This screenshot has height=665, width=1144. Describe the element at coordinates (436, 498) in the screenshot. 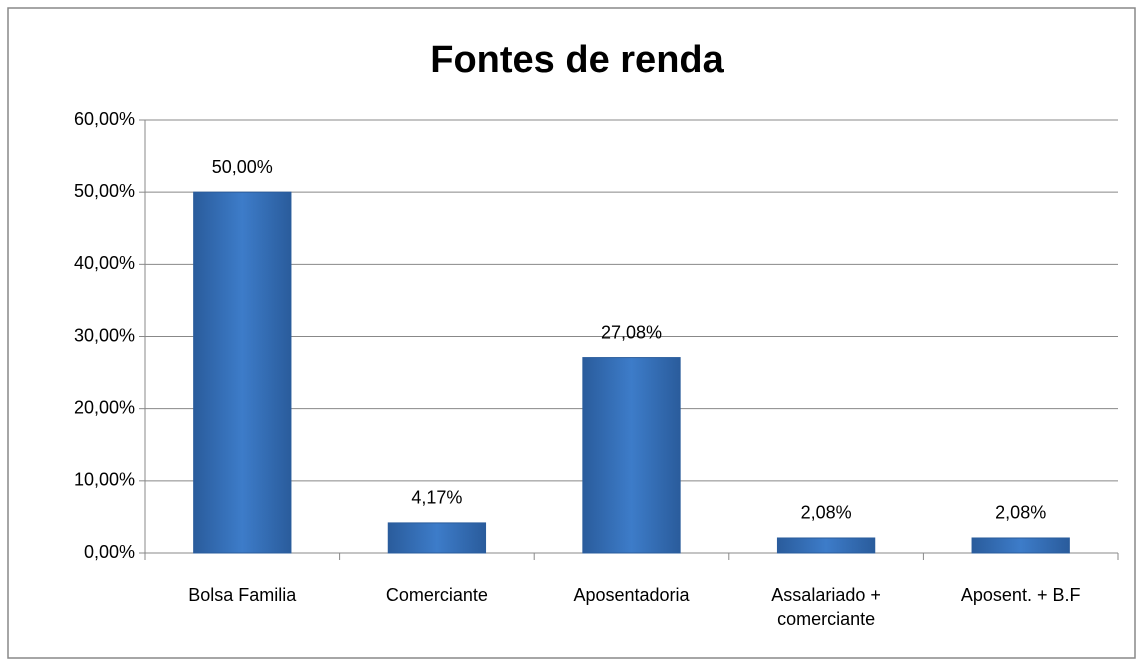

I see `value-label: 4,17%` at that location.